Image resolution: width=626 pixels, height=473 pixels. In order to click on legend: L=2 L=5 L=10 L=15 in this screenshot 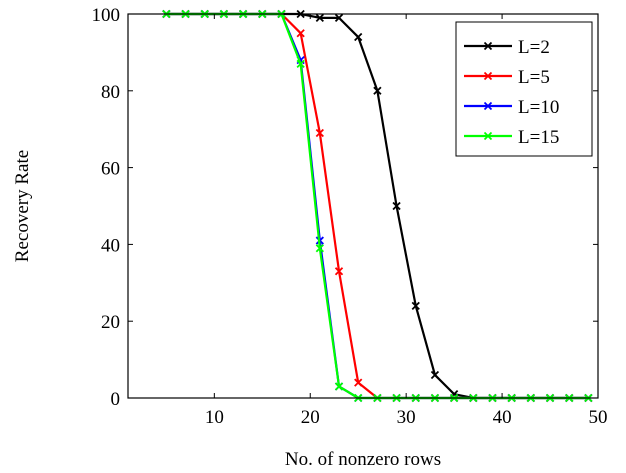, I will do `click(524, 89)`.